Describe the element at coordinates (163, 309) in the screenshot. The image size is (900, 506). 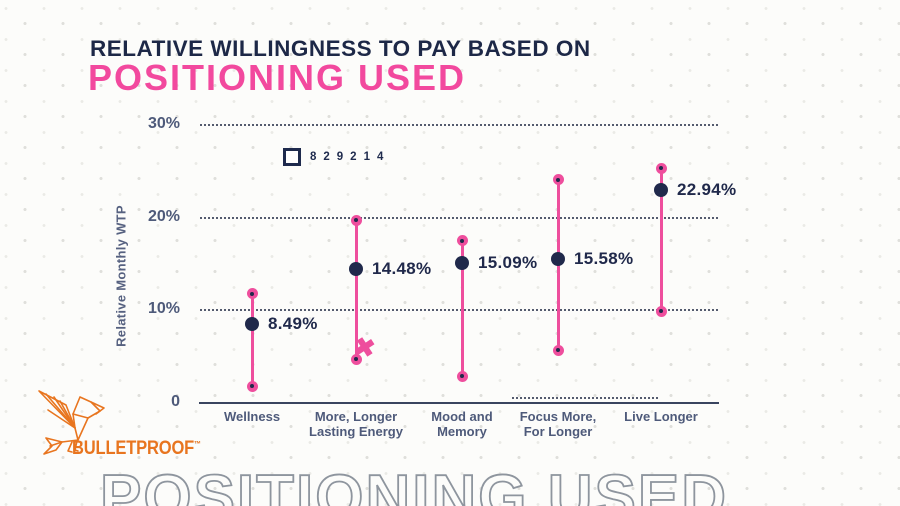
I see `y-tick-label-10: 10%` at that location.